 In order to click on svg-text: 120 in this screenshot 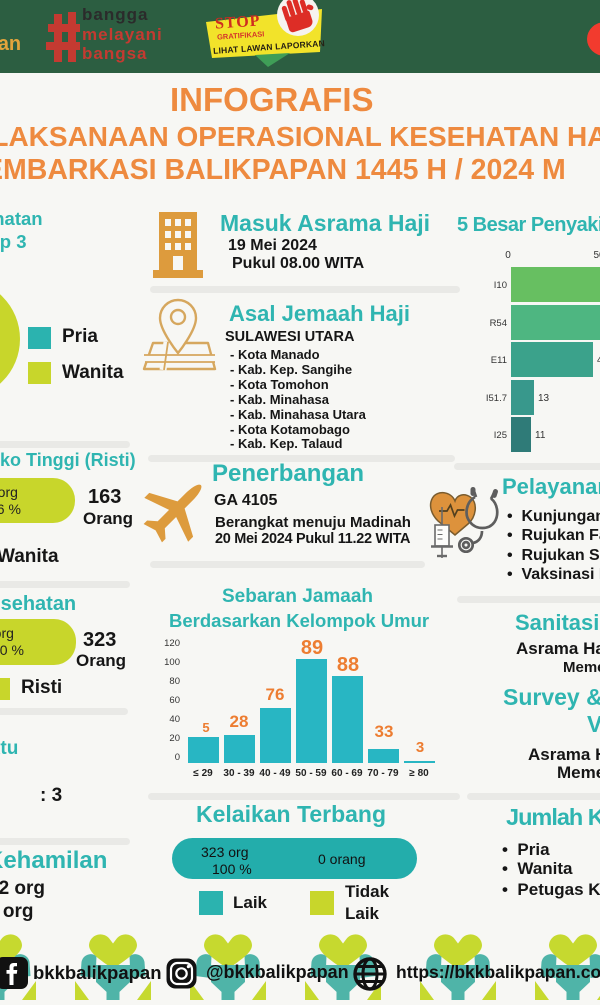, I will do `click(172, 643)`.